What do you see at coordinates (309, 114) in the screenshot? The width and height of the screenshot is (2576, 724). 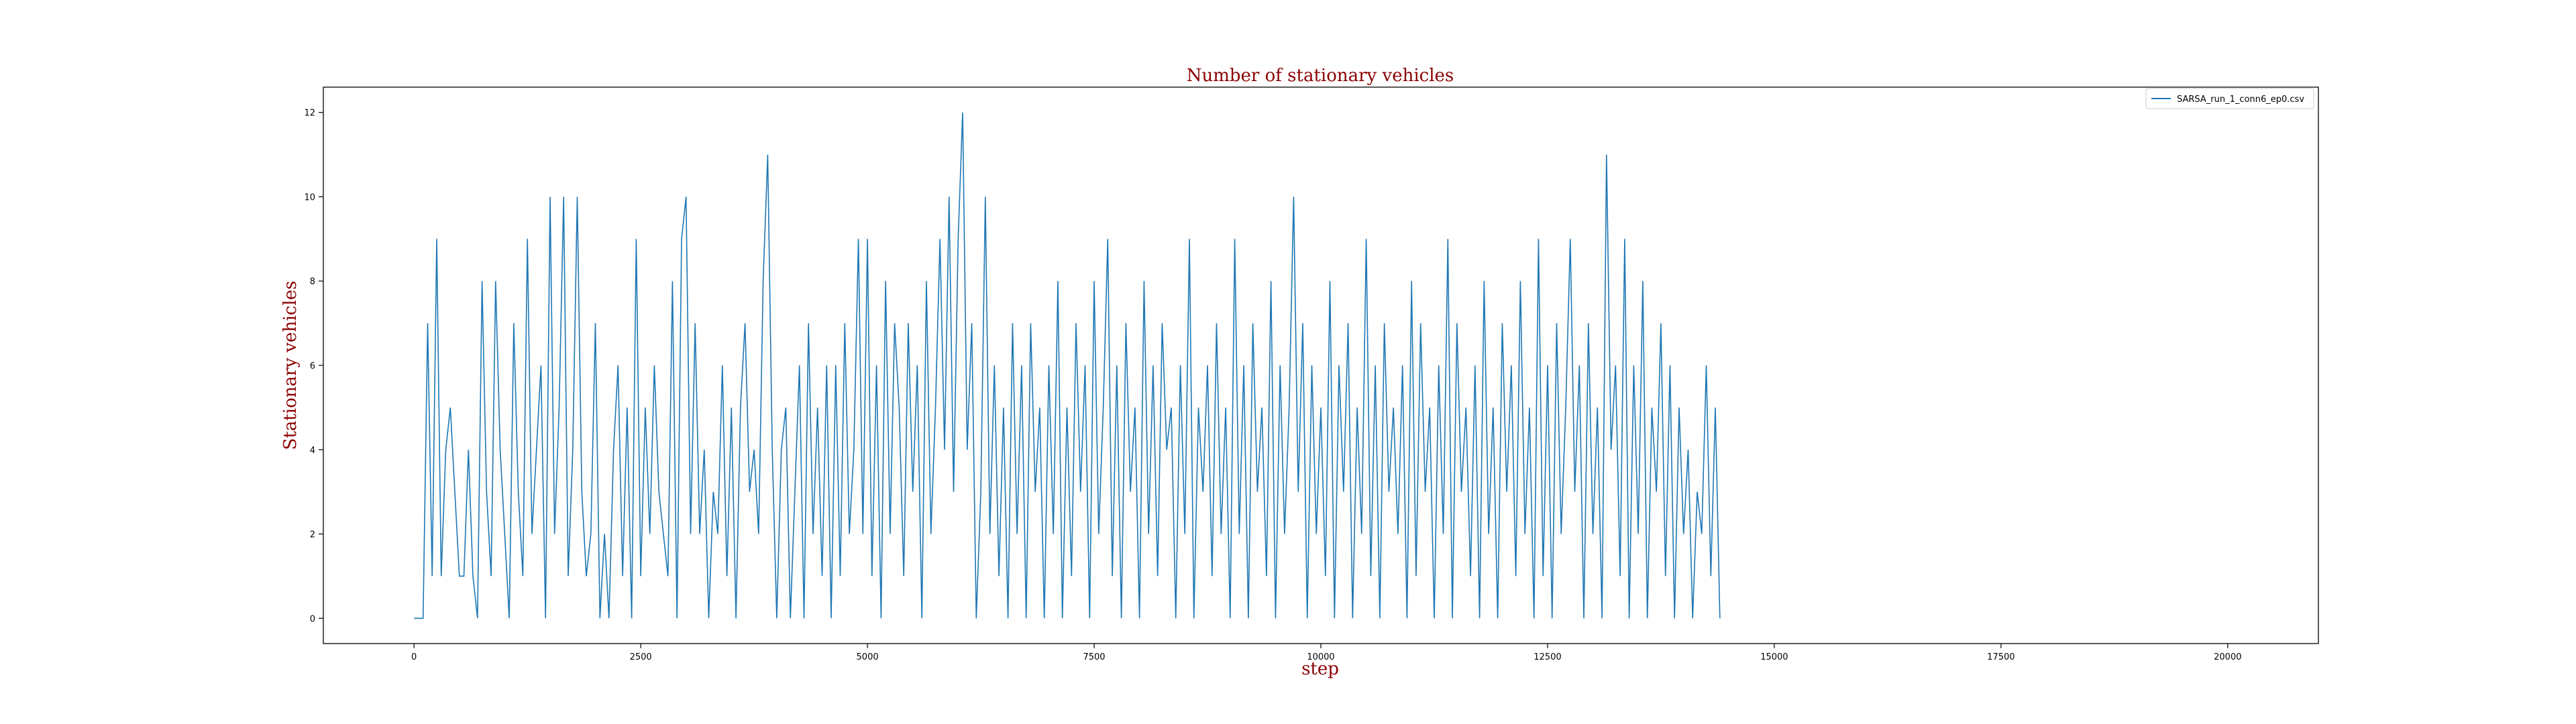 I see `y-tick-label: 12` at bounding box center [309, 114].